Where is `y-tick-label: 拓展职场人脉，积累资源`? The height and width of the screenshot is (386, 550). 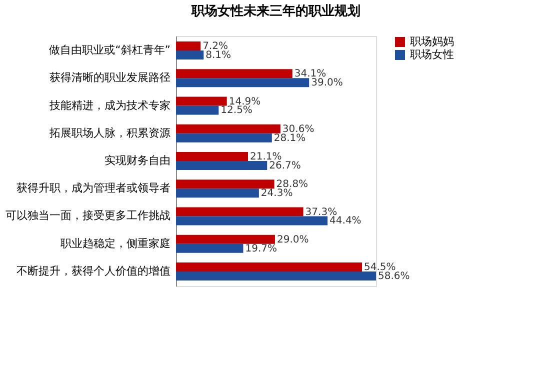
y-tick-label: 拓展职场人脉，积累资源 is located at coordinates (109, 133).